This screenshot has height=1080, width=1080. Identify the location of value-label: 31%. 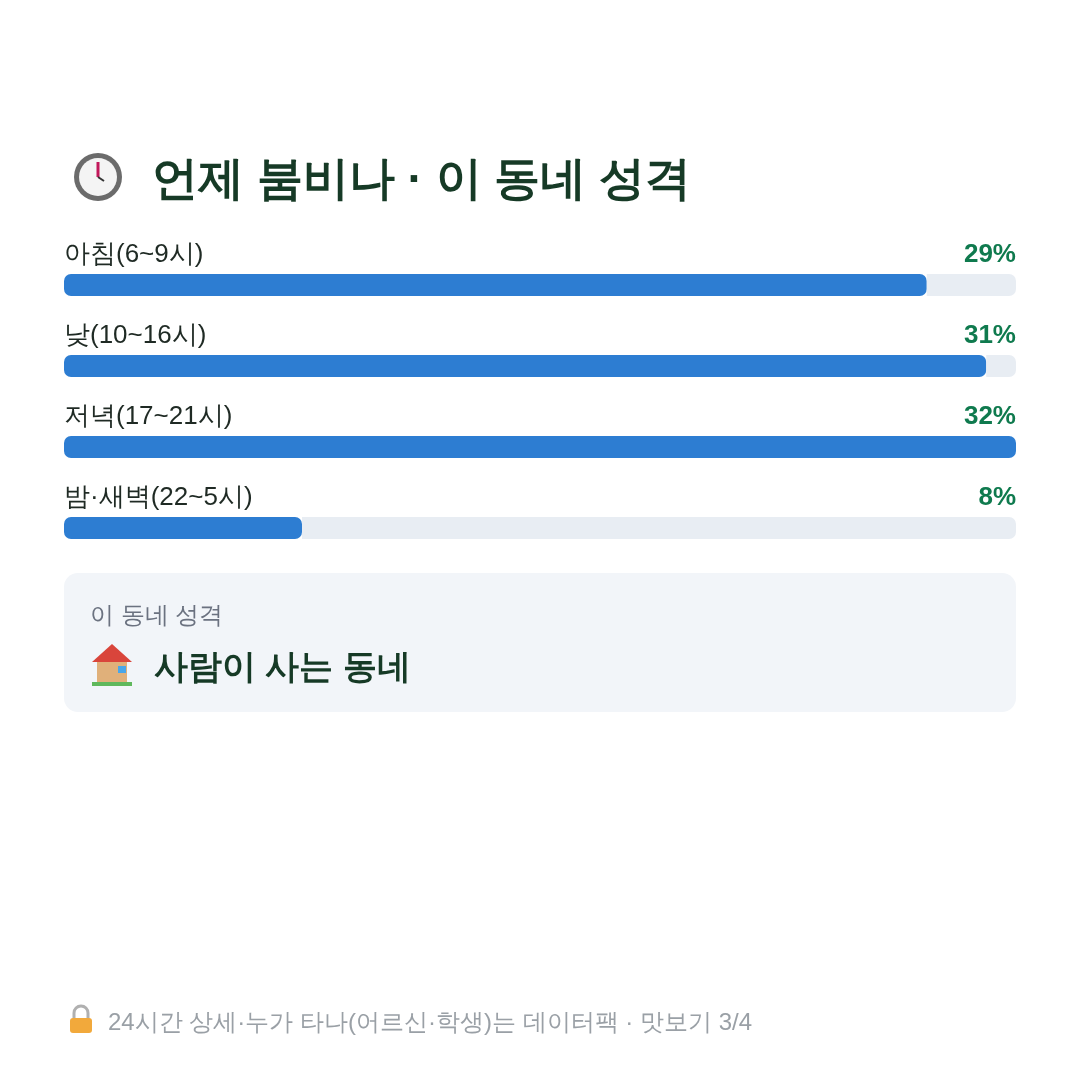
(989, 334).